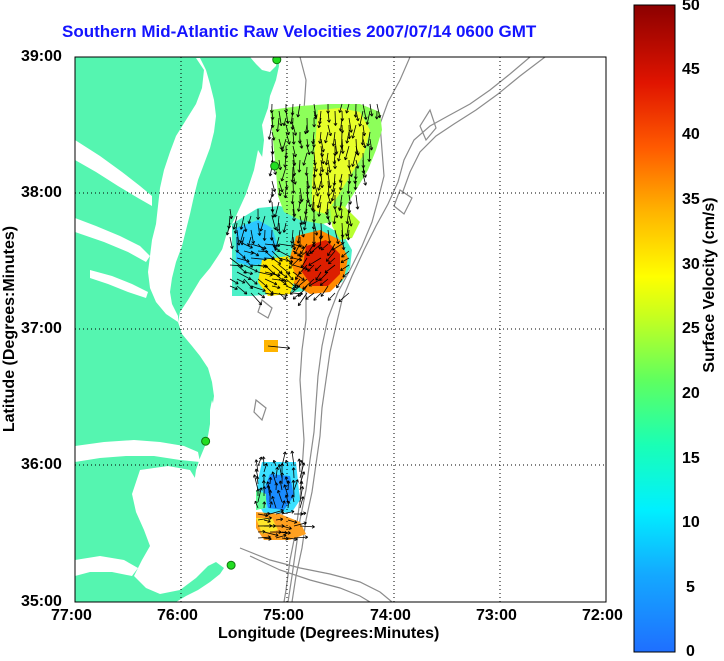 The width and height of the screenshot is (724, 661). Describe the element at coordinates (206, 441) in the screenshot. I see `radar-station-marker` at that location.